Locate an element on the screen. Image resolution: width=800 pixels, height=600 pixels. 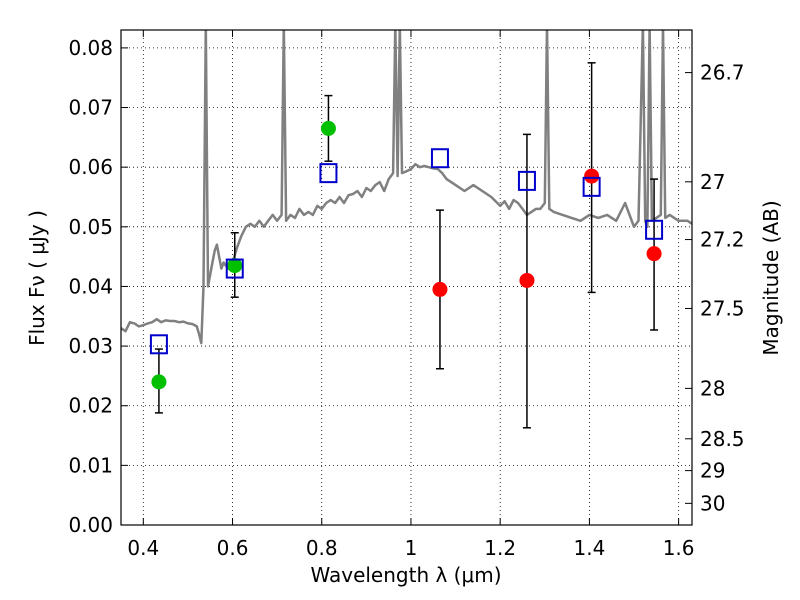
x-tick-label: 1.4 is located at coordinates (589, 548).